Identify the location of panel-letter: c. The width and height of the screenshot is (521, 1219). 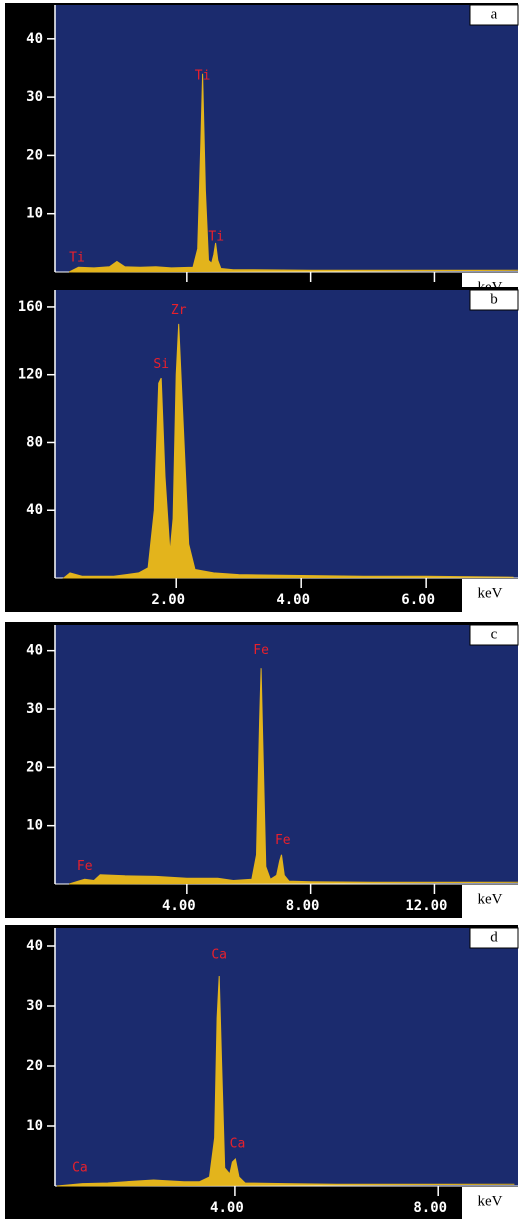
(494, 634).